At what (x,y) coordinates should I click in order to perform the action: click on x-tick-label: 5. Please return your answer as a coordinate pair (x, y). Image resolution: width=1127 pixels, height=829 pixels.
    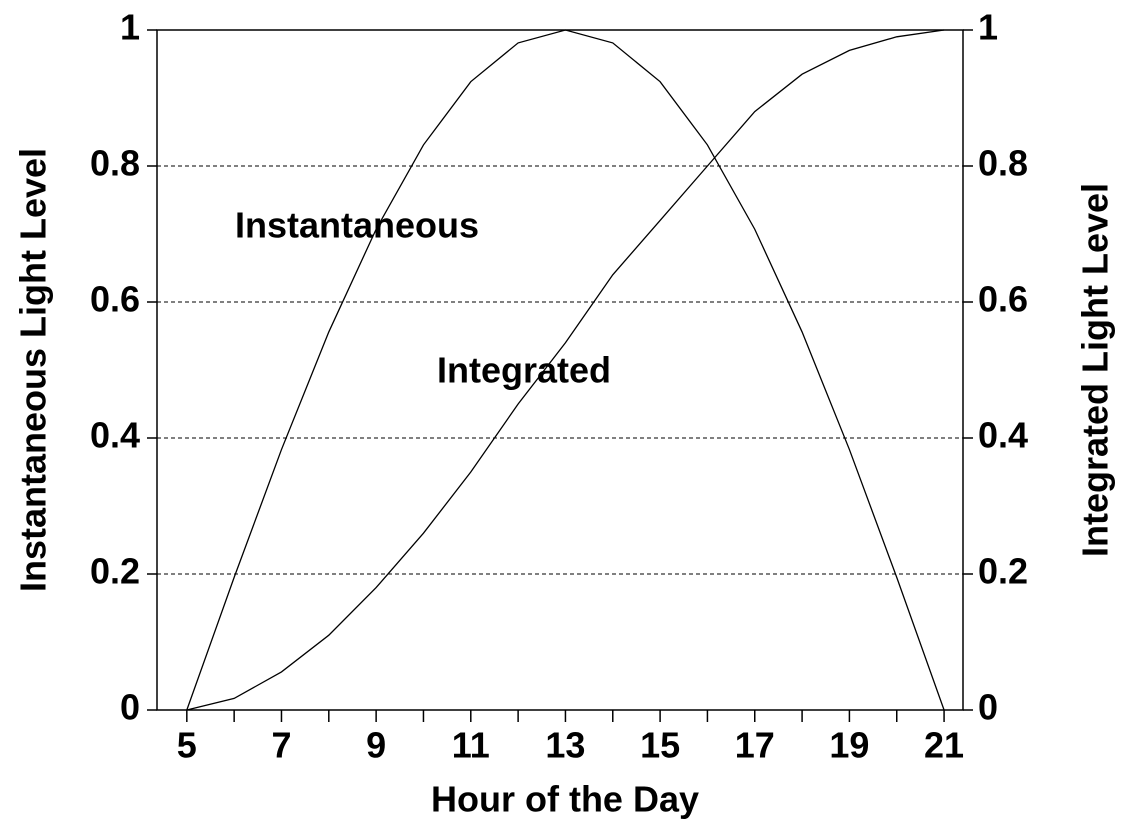
    Looking at the image, I should click on (187, 745).